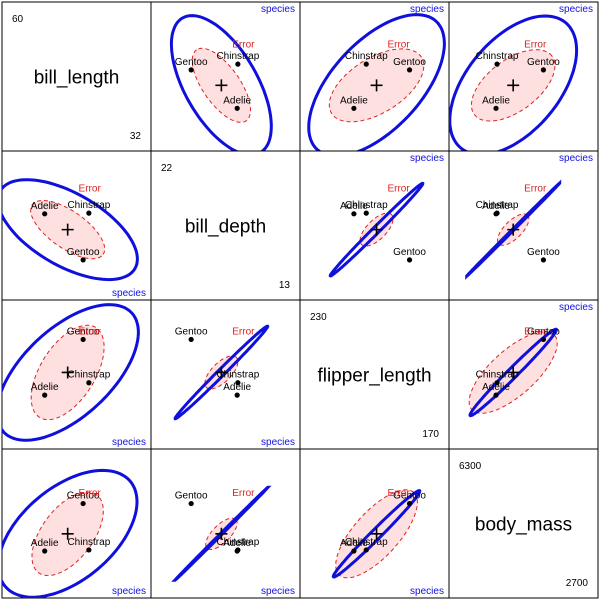 The image size is (600, 605). What do you see at coordinates (225, 225) in the screenshot?
I see `panel-bill_depth-vs-bill_depth: bill_depth 22 13` at bounding box center [225, 225].